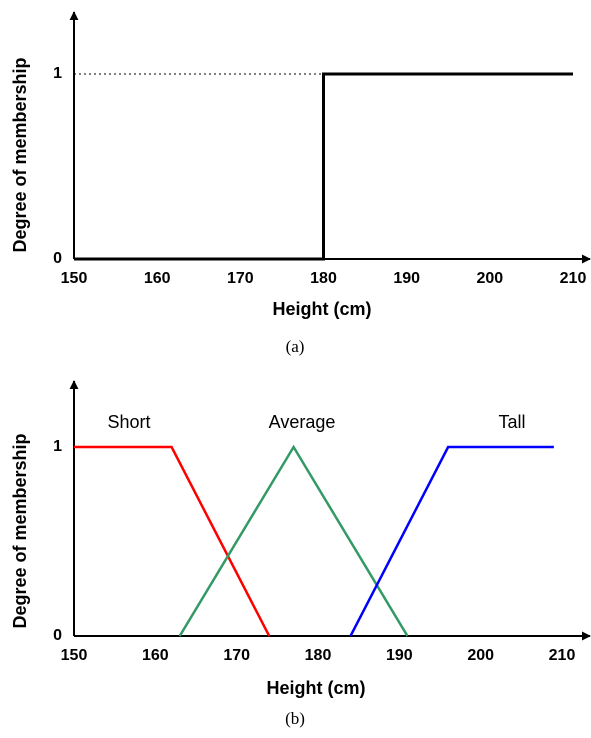 The height and width of the screenshot is (738, 591). I want to click on chart-a-y-tick-label: 1, so click(57, 73).